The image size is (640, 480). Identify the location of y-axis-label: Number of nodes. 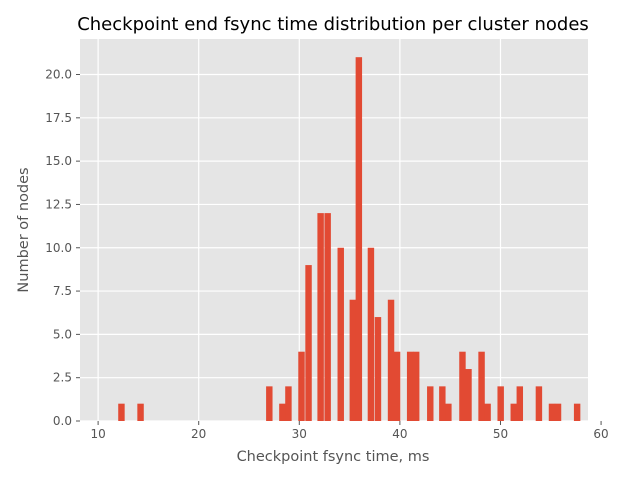
(24, 229).